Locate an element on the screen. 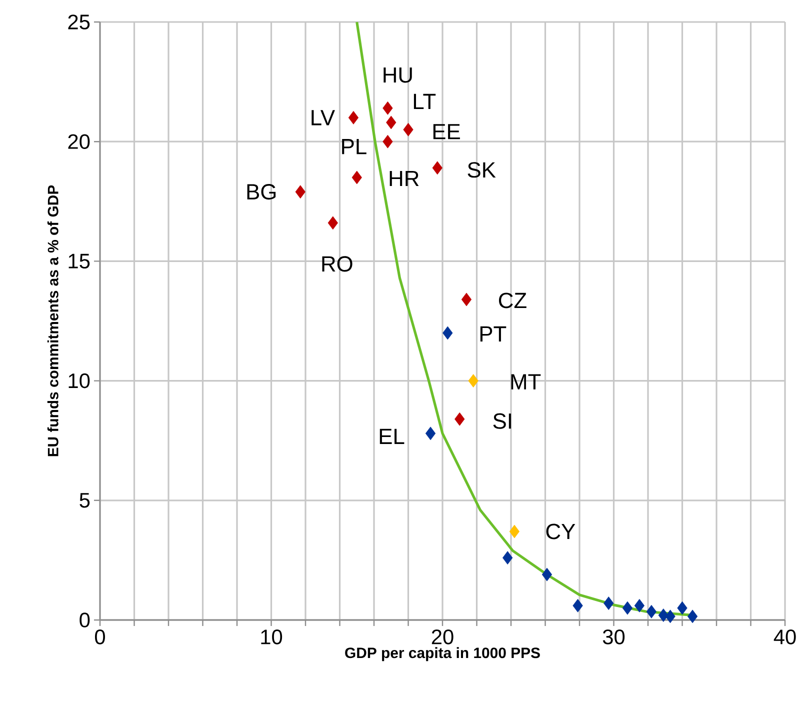 Image resolution: width=808 pixels, height=714 pixels. annotation: MT is located at coordinates (526, 382).